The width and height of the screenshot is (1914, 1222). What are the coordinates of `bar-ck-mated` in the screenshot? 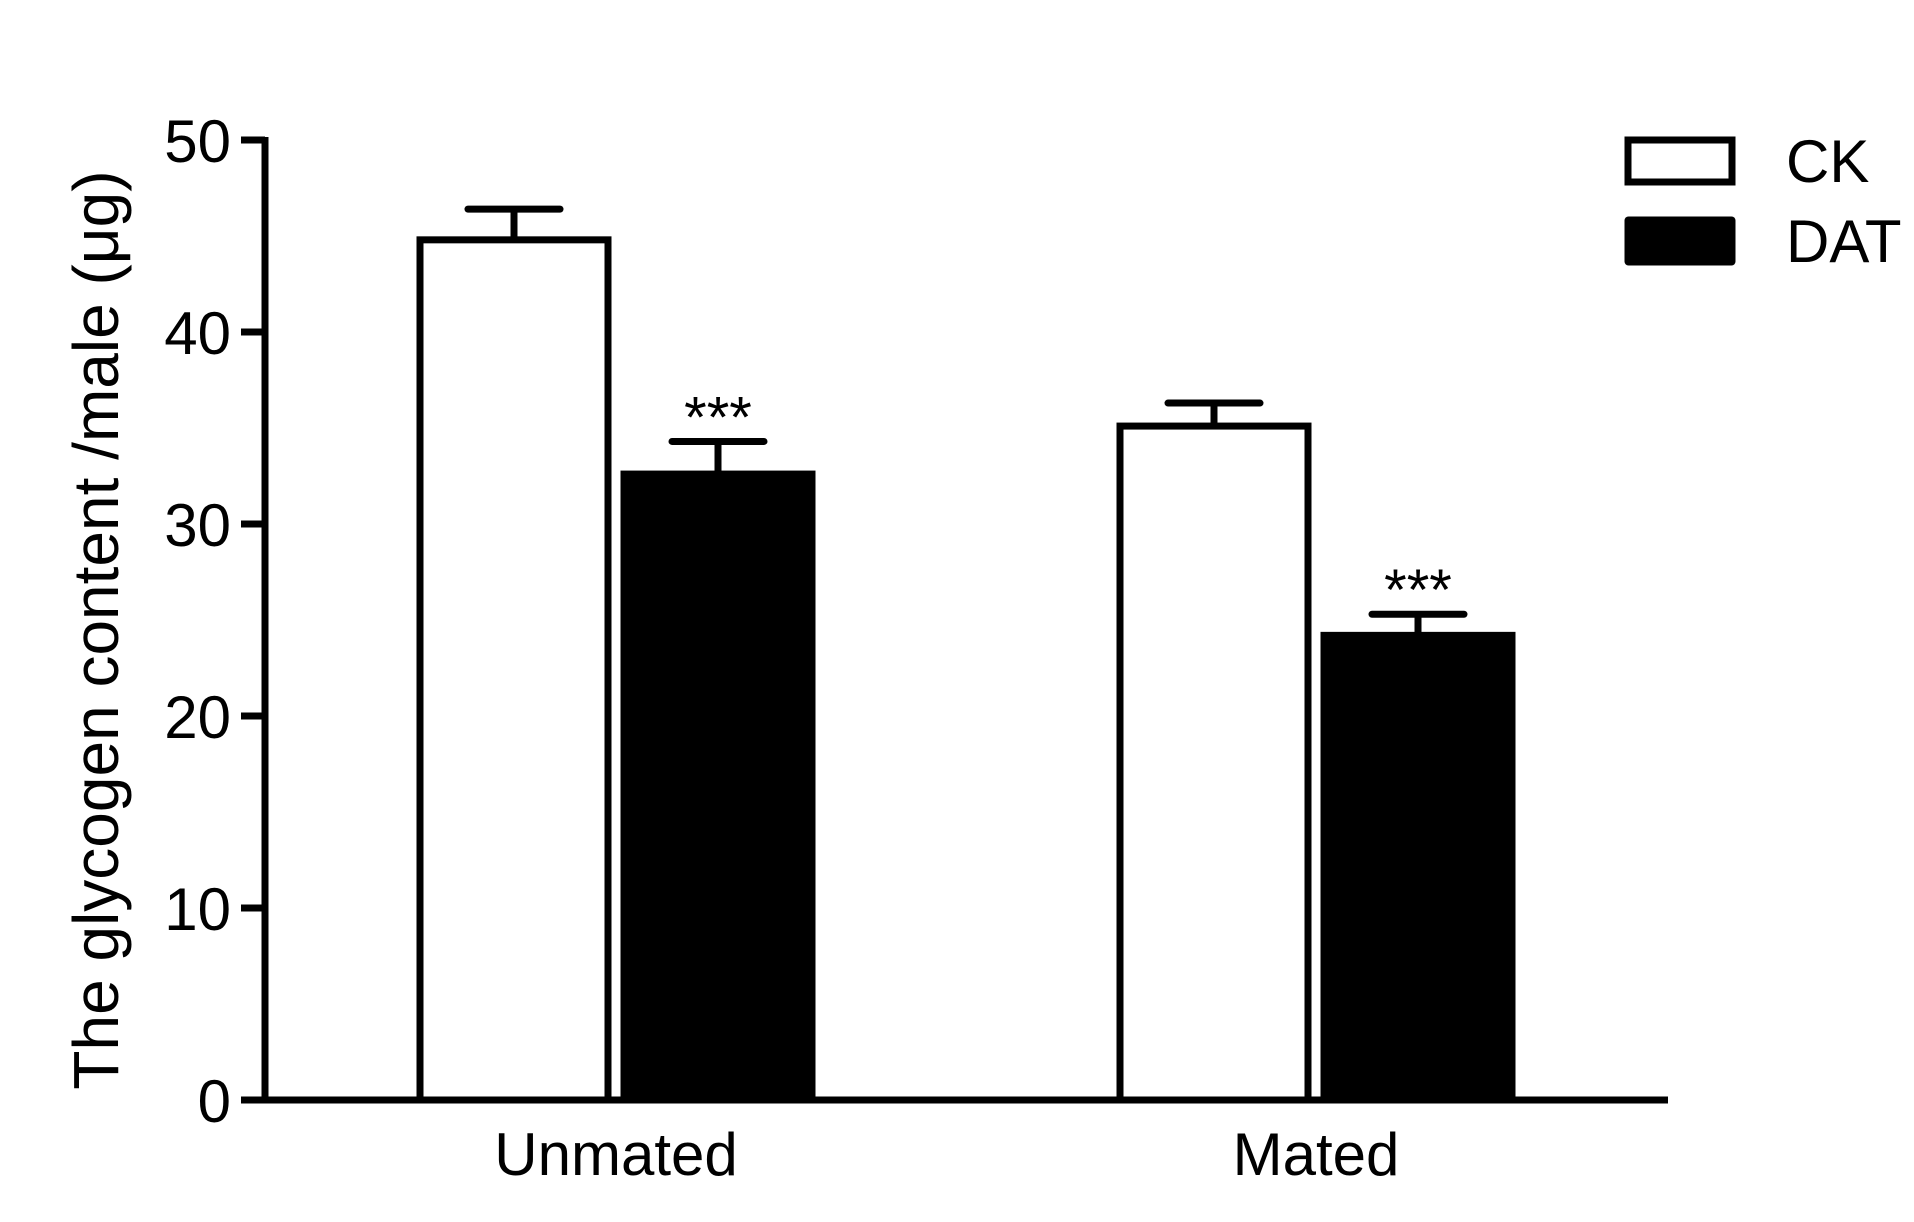 It's located at (1214, 763).